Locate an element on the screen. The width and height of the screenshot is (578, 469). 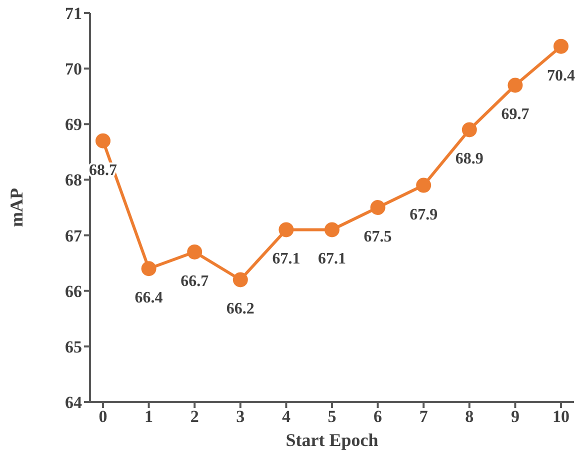
data-label: 68.9 is located at coordinates (469, 159).